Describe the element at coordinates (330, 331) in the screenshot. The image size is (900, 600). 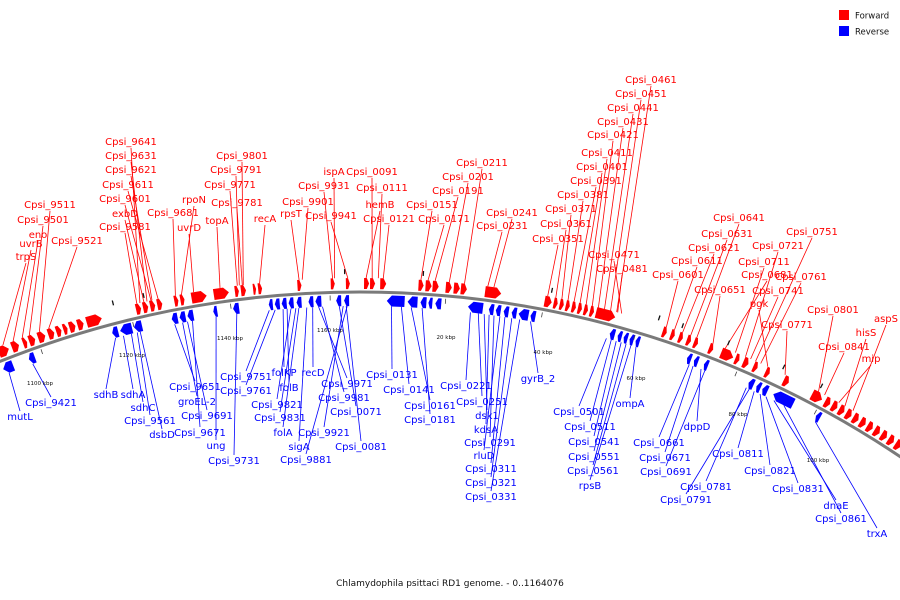
I see `scale-label: 1160 kbp` at that location.